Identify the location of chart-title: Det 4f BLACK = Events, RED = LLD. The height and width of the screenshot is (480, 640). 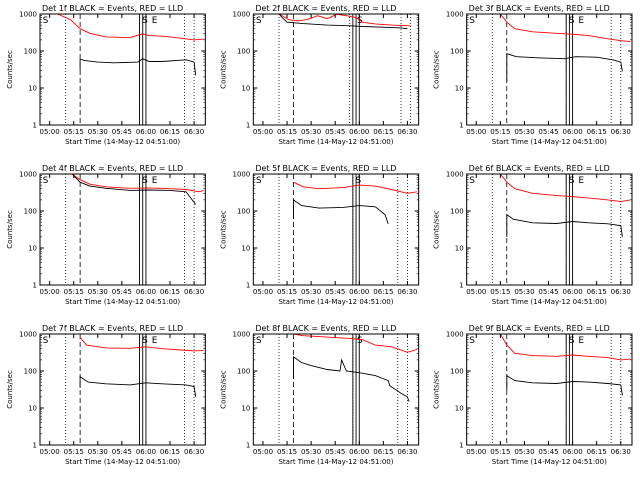
(112, 168).